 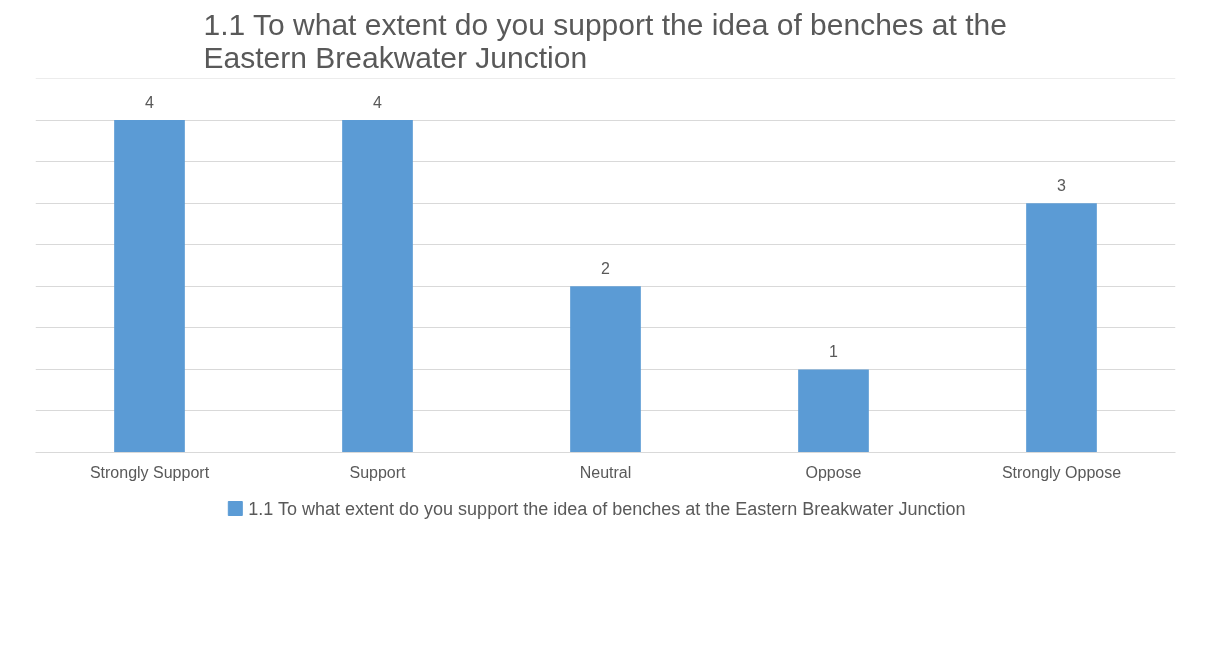 What do you see at coordinates (378, 472) in the screenshot?
I see `x-tick-label: Support` at bounding box center [378, 472].